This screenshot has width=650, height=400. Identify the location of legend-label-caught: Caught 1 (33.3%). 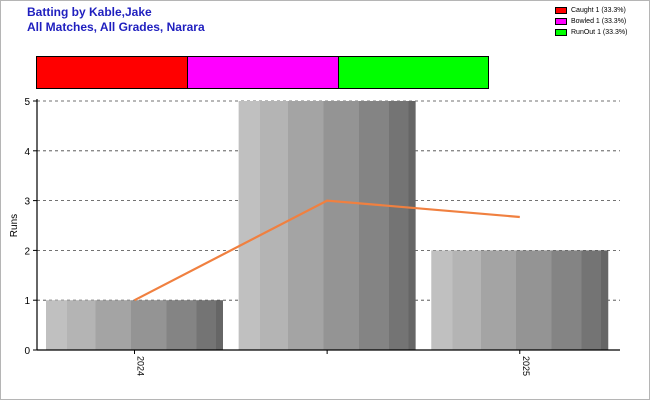
(598, 10).